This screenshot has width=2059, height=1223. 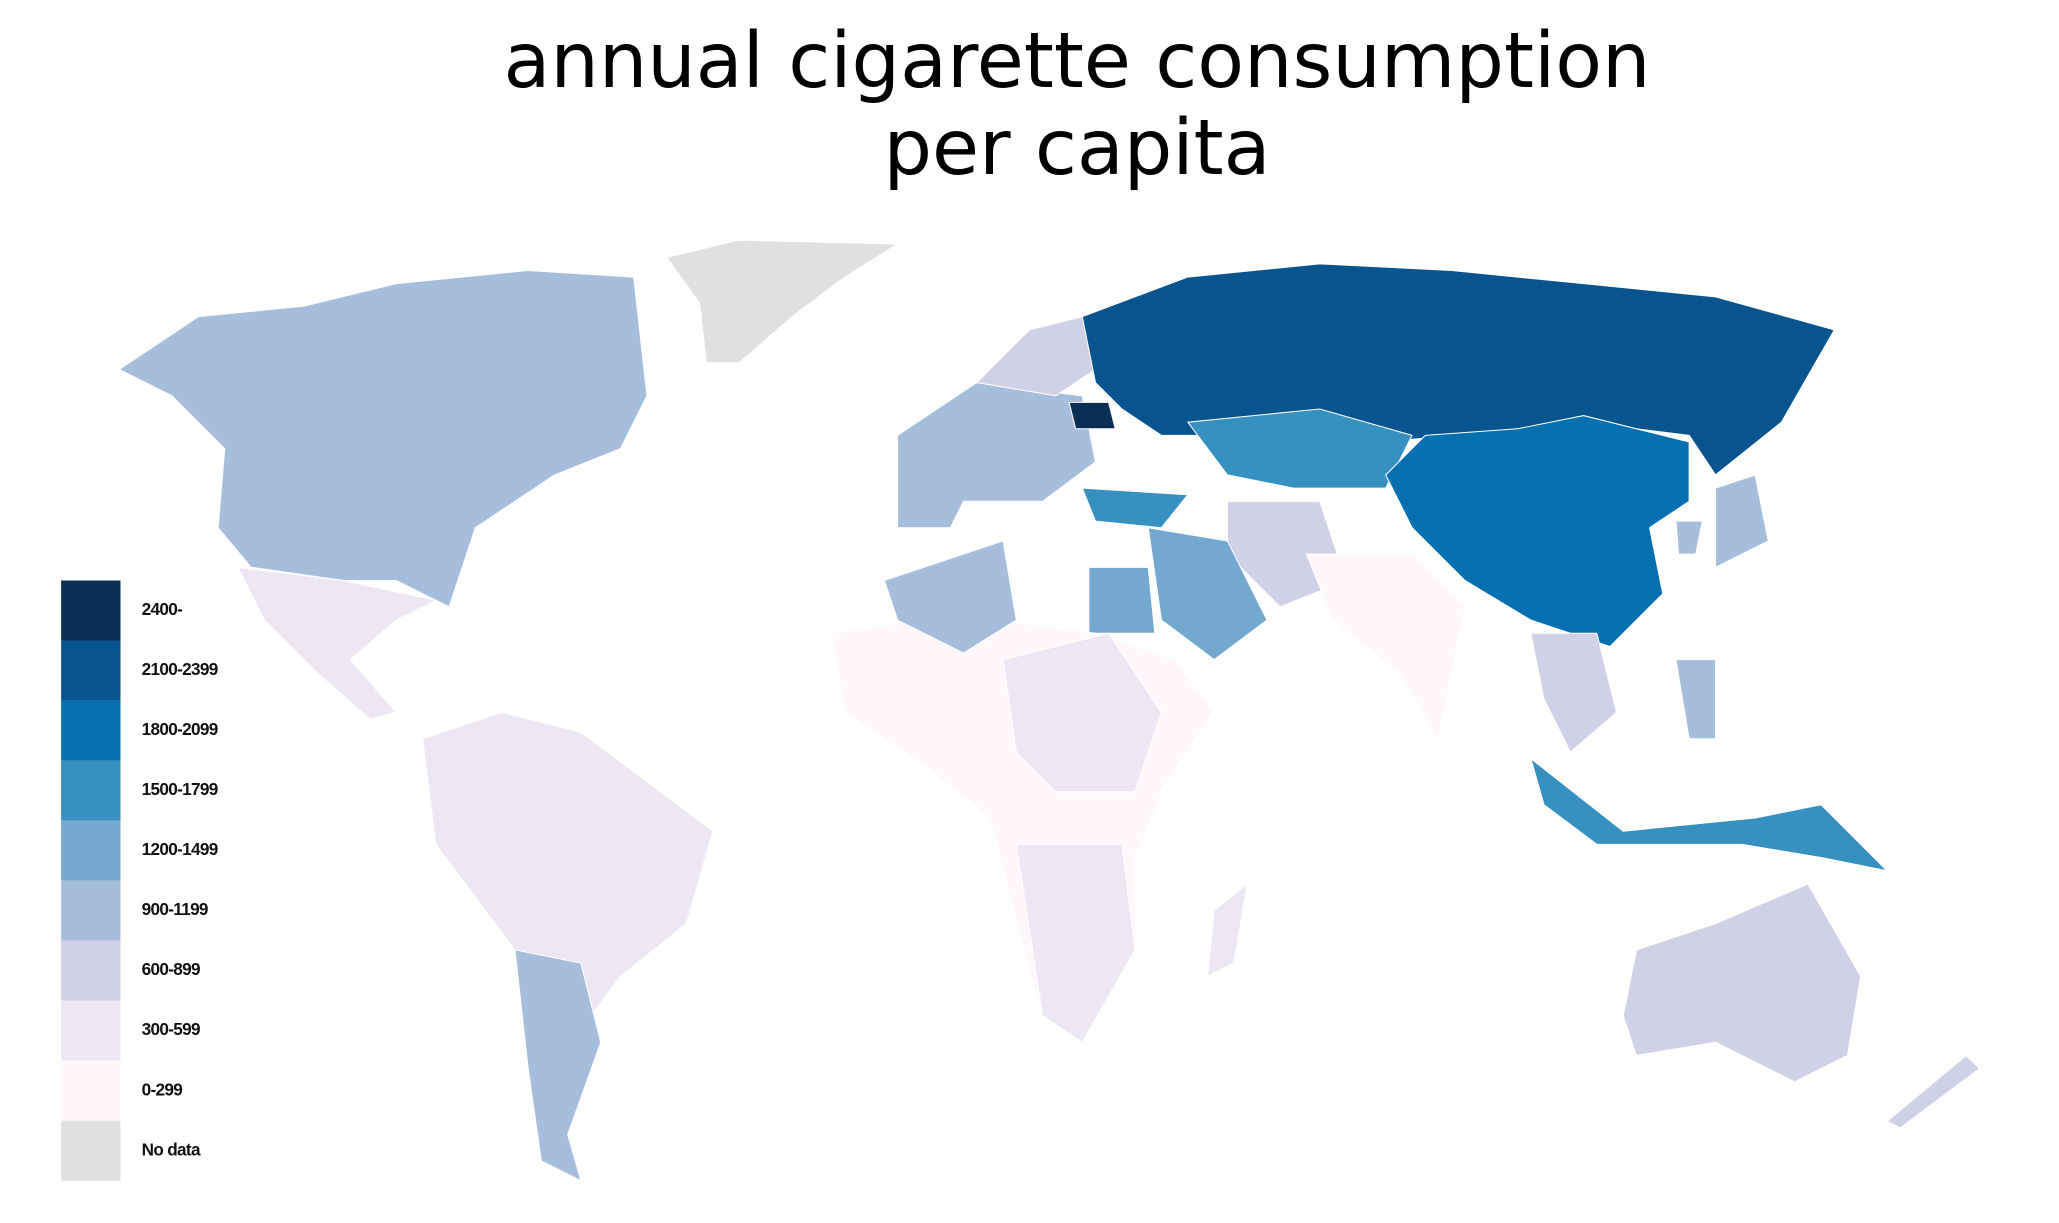 What do you see at coordinates (1076, 148) in the screenshot?
I see `title-line: per capita` at bounding box center [1076, 148].